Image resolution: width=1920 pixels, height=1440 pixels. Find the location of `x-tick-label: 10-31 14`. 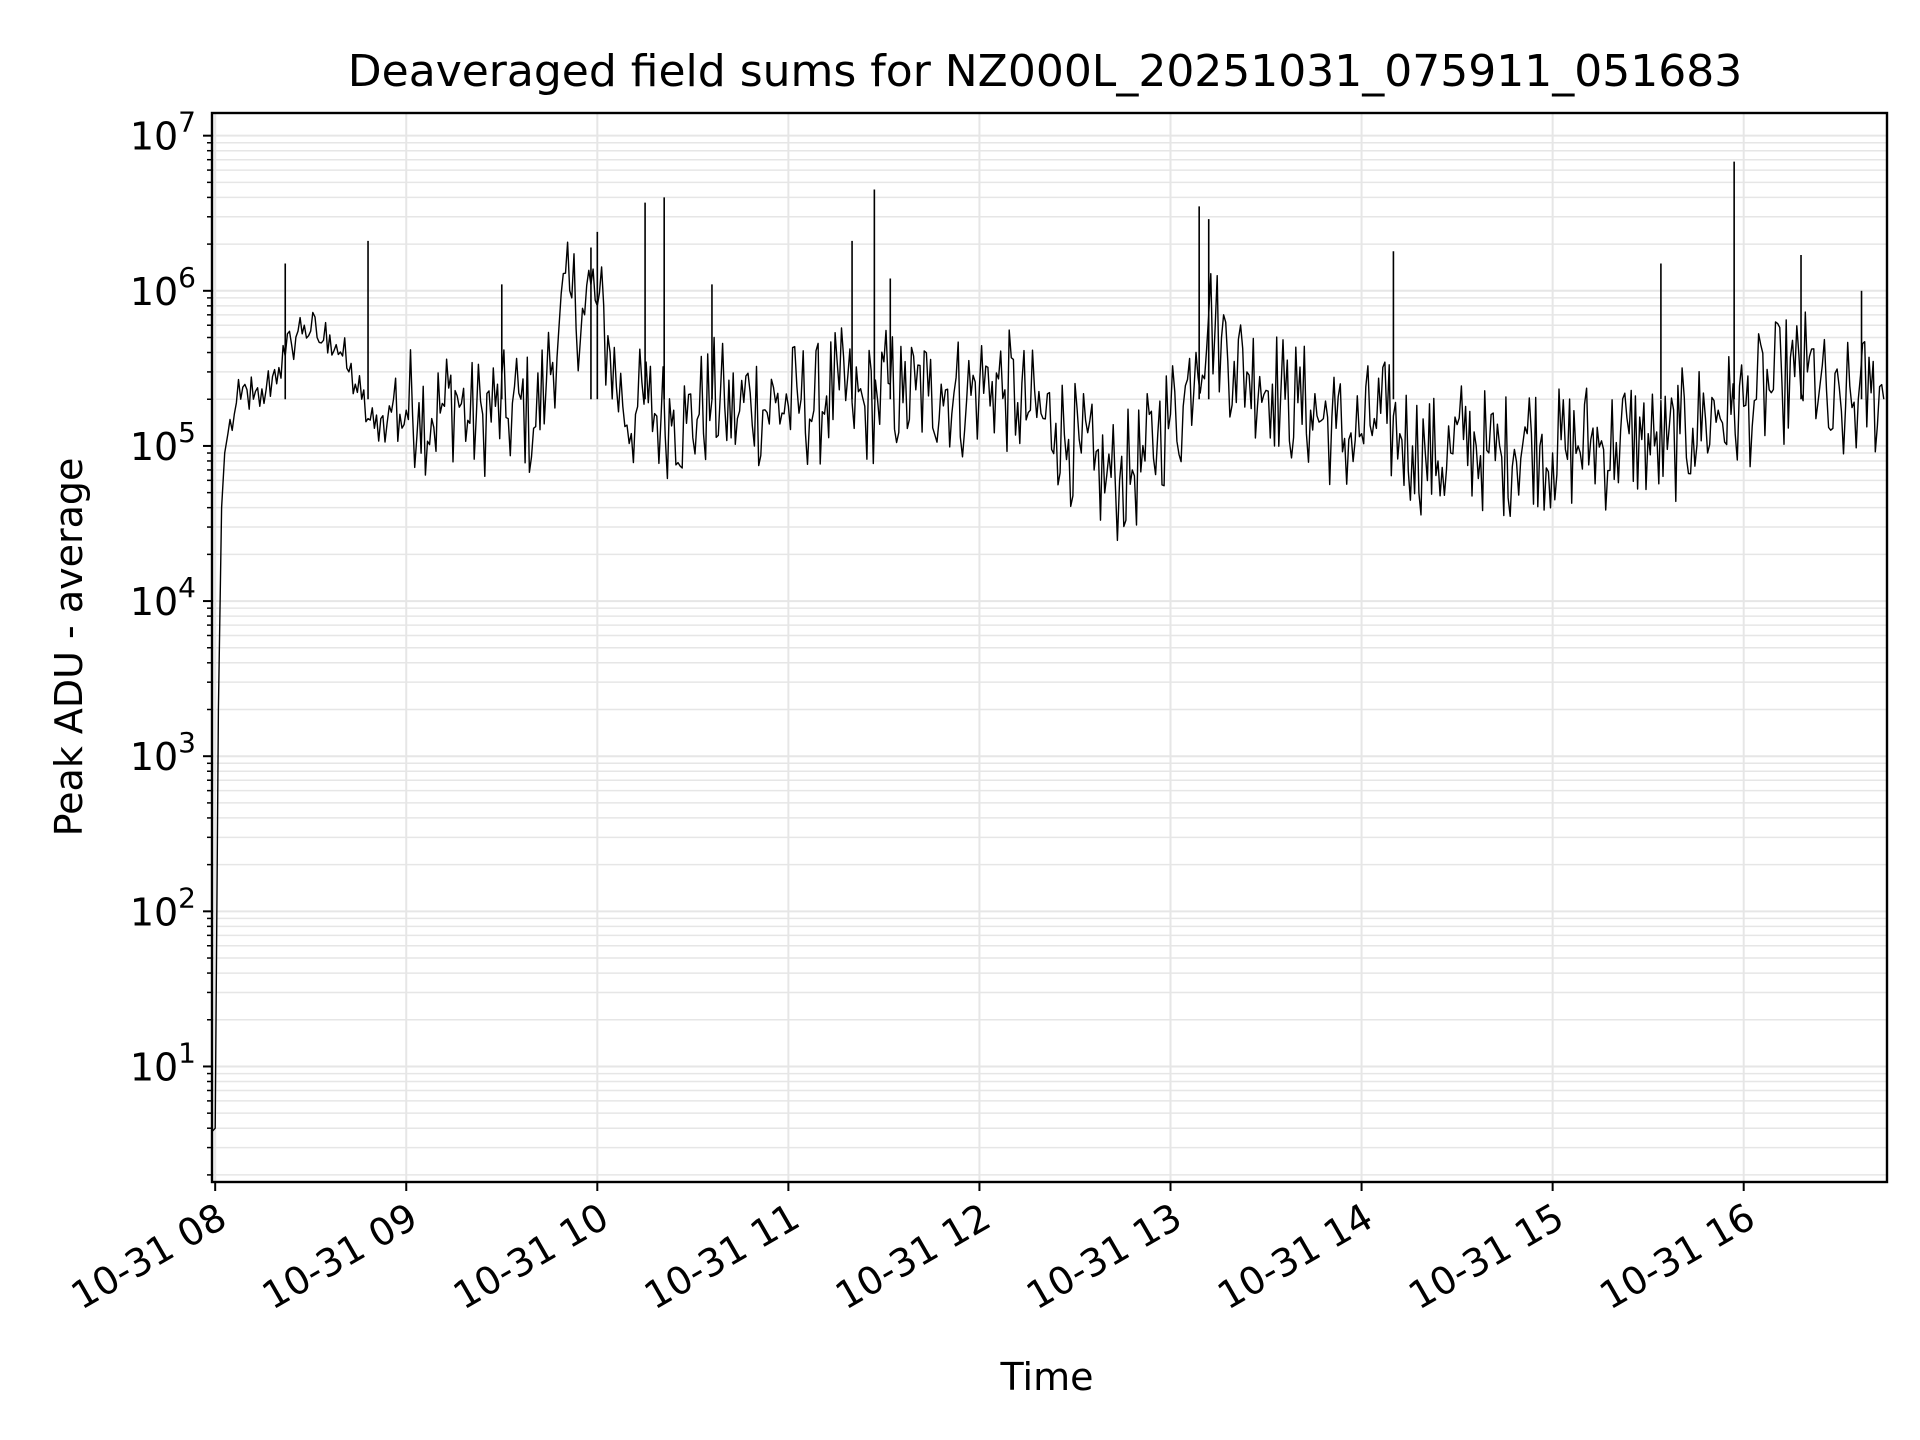

x-tick-label: 10-31 14 is located at coordinates (1295, 1257).